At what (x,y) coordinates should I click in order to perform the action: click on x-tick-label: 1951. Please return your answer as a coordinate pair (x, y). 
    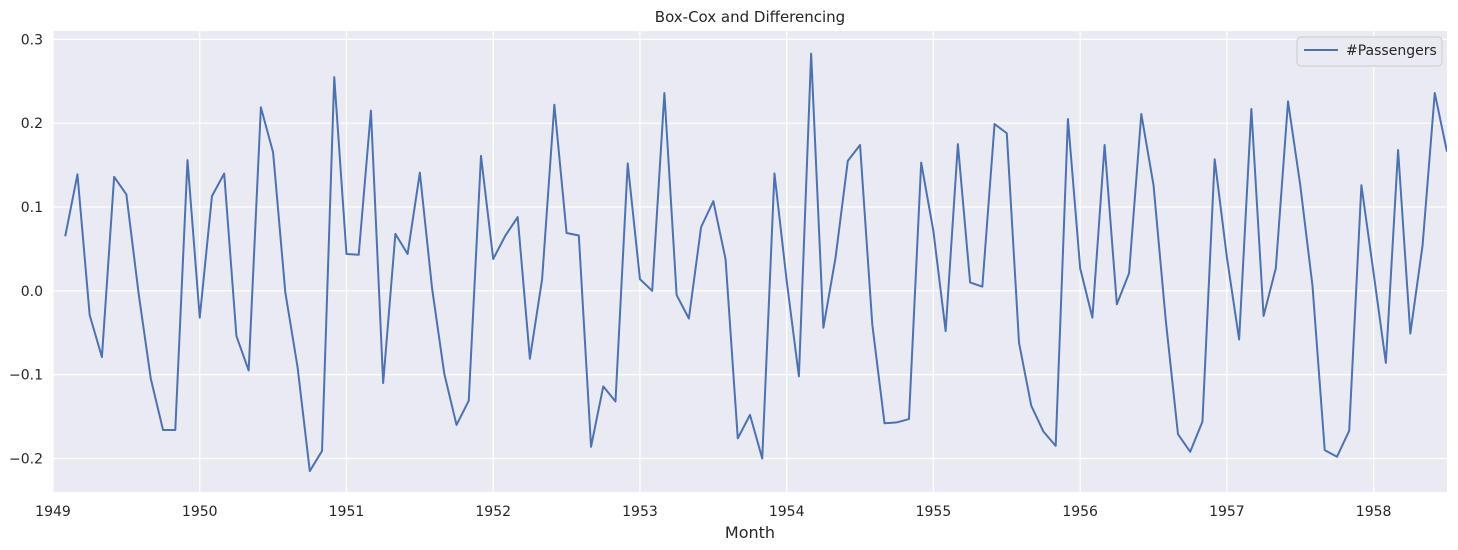
    Looking at the image, I should click on (347, 512).